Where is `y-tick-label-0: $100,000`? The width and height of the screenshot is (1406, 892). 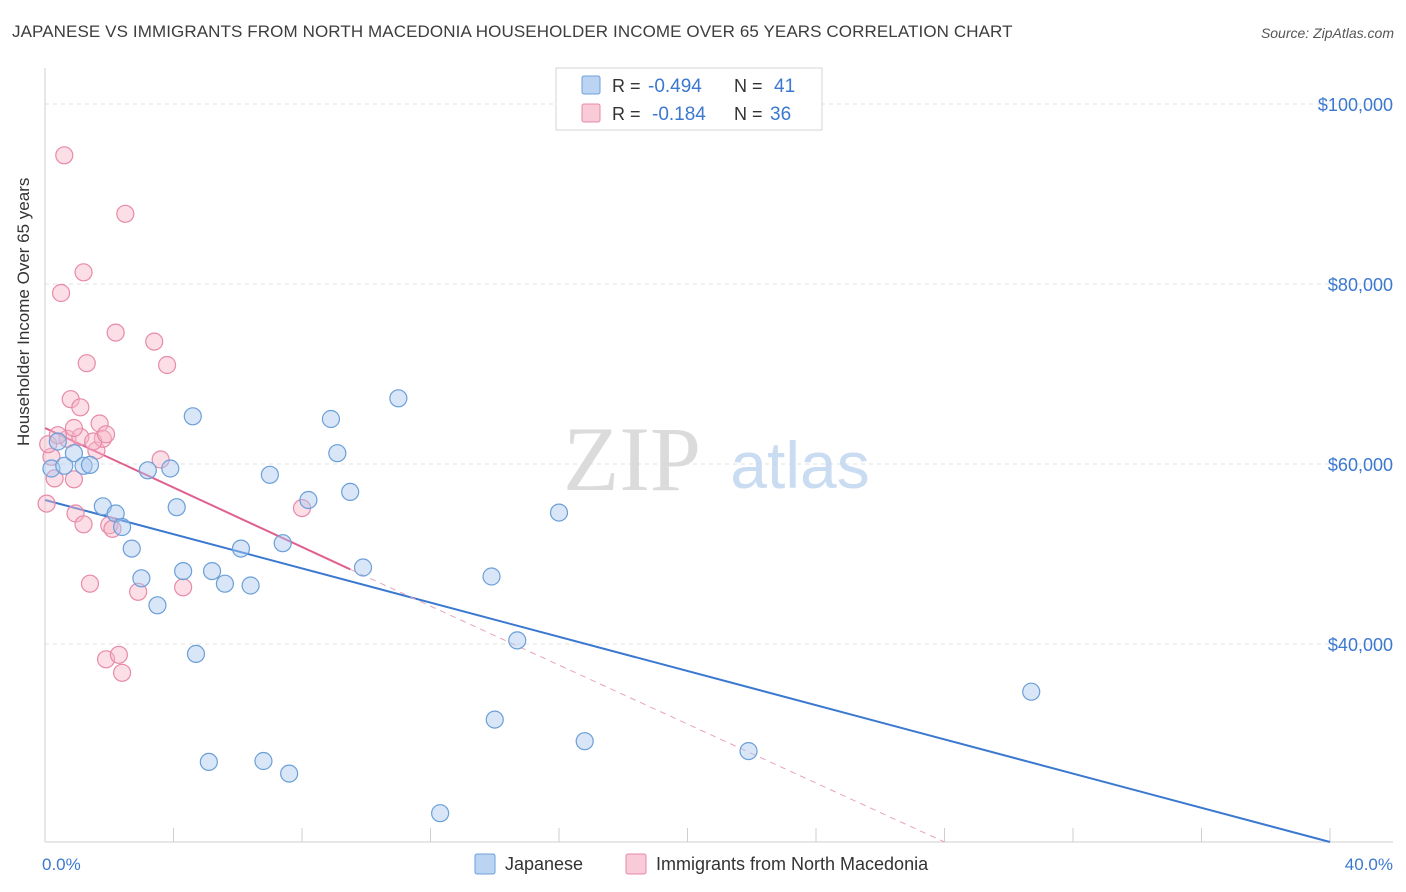
y-tick-label-0: $100,000 is located at coordinates (1355, 105).